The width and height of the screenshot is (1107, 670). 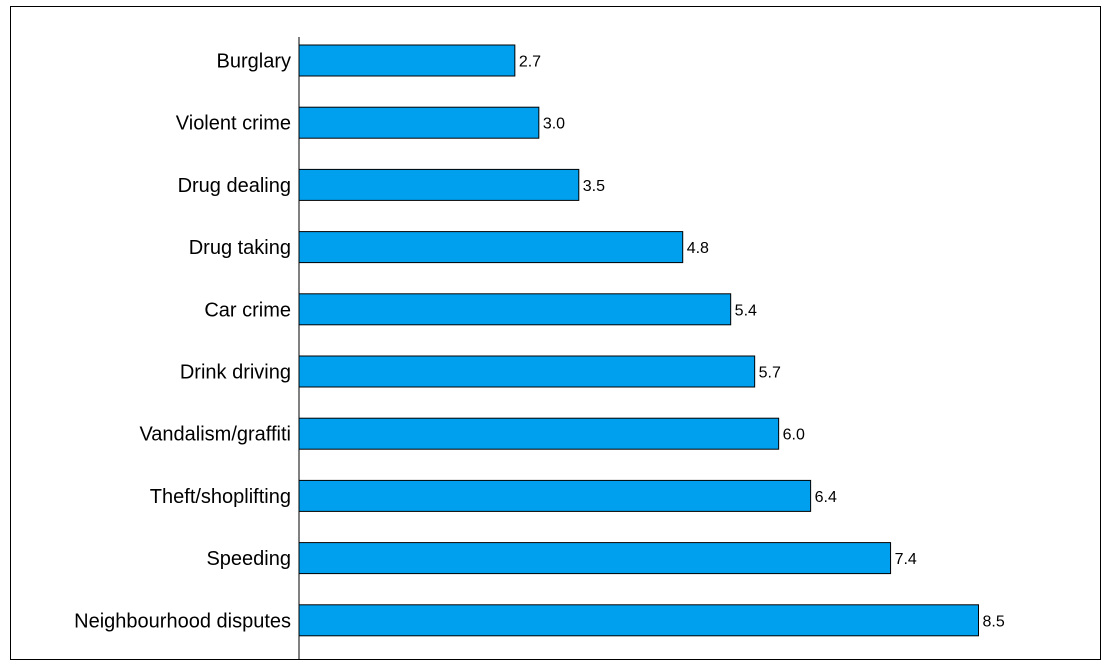 What do you see at coordinates (527, 371) in the screenshot?
I see `bar-drink-driving` at bounding box center [527, 371].